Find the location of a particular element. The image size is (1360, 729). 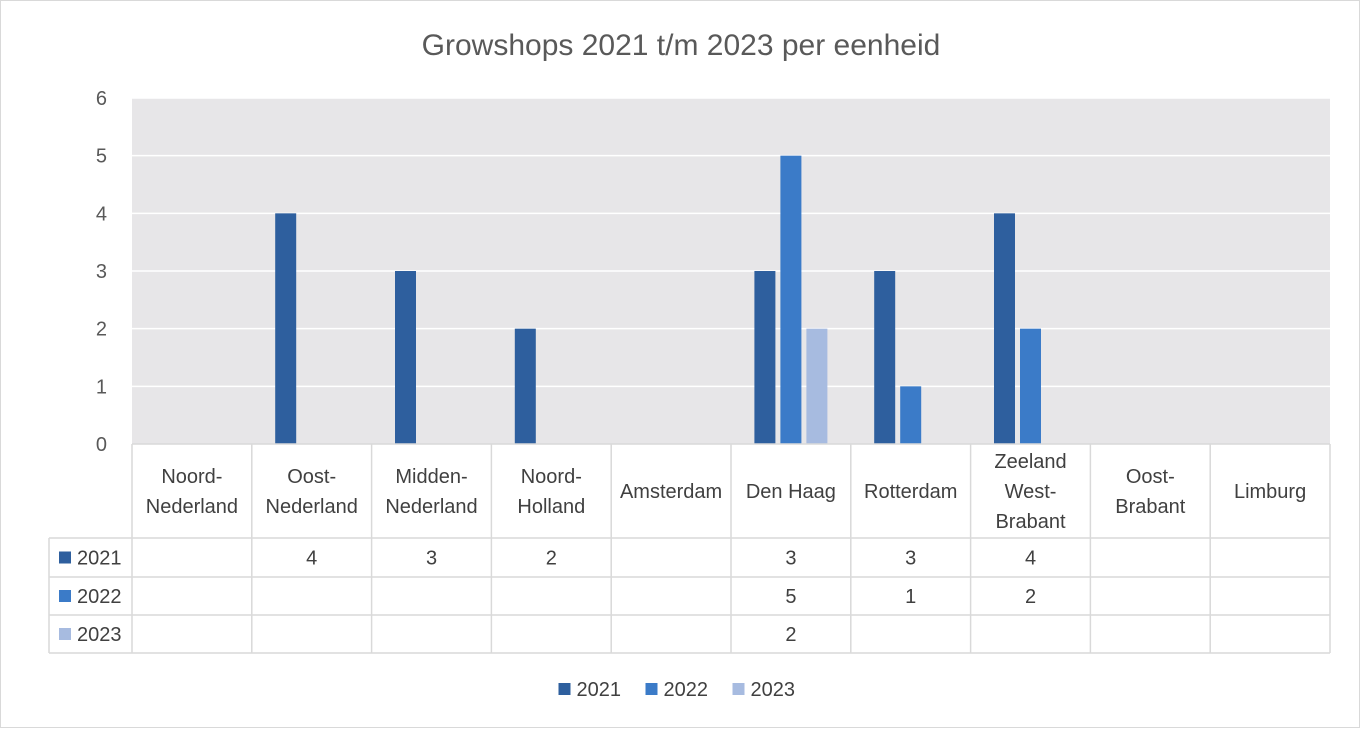

y-tick-label: 2 is located at coordinates (101, 330).